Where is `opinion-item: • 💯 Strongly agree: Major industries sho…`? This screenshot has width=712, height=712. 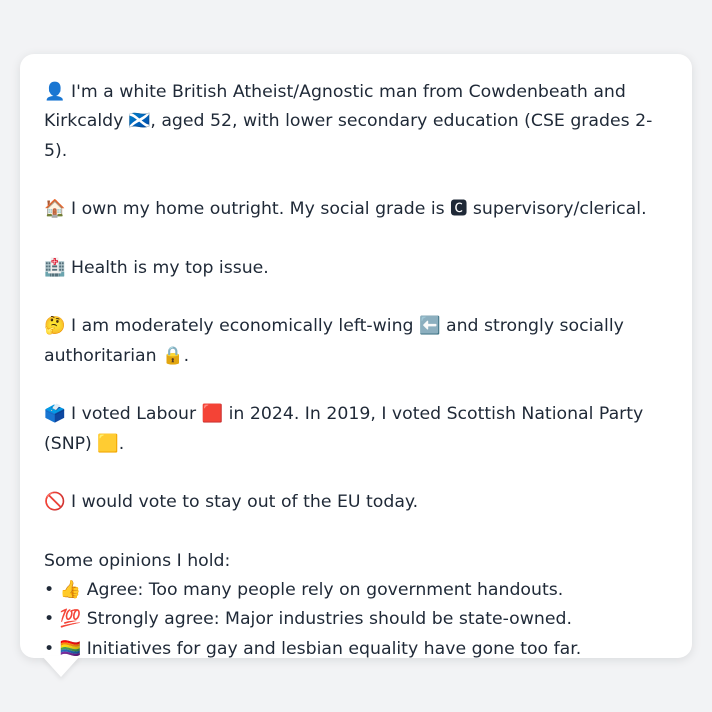
opinion-item: • 💯 Strongly agree: Major industries sho… is located at coordinates (308, 619).